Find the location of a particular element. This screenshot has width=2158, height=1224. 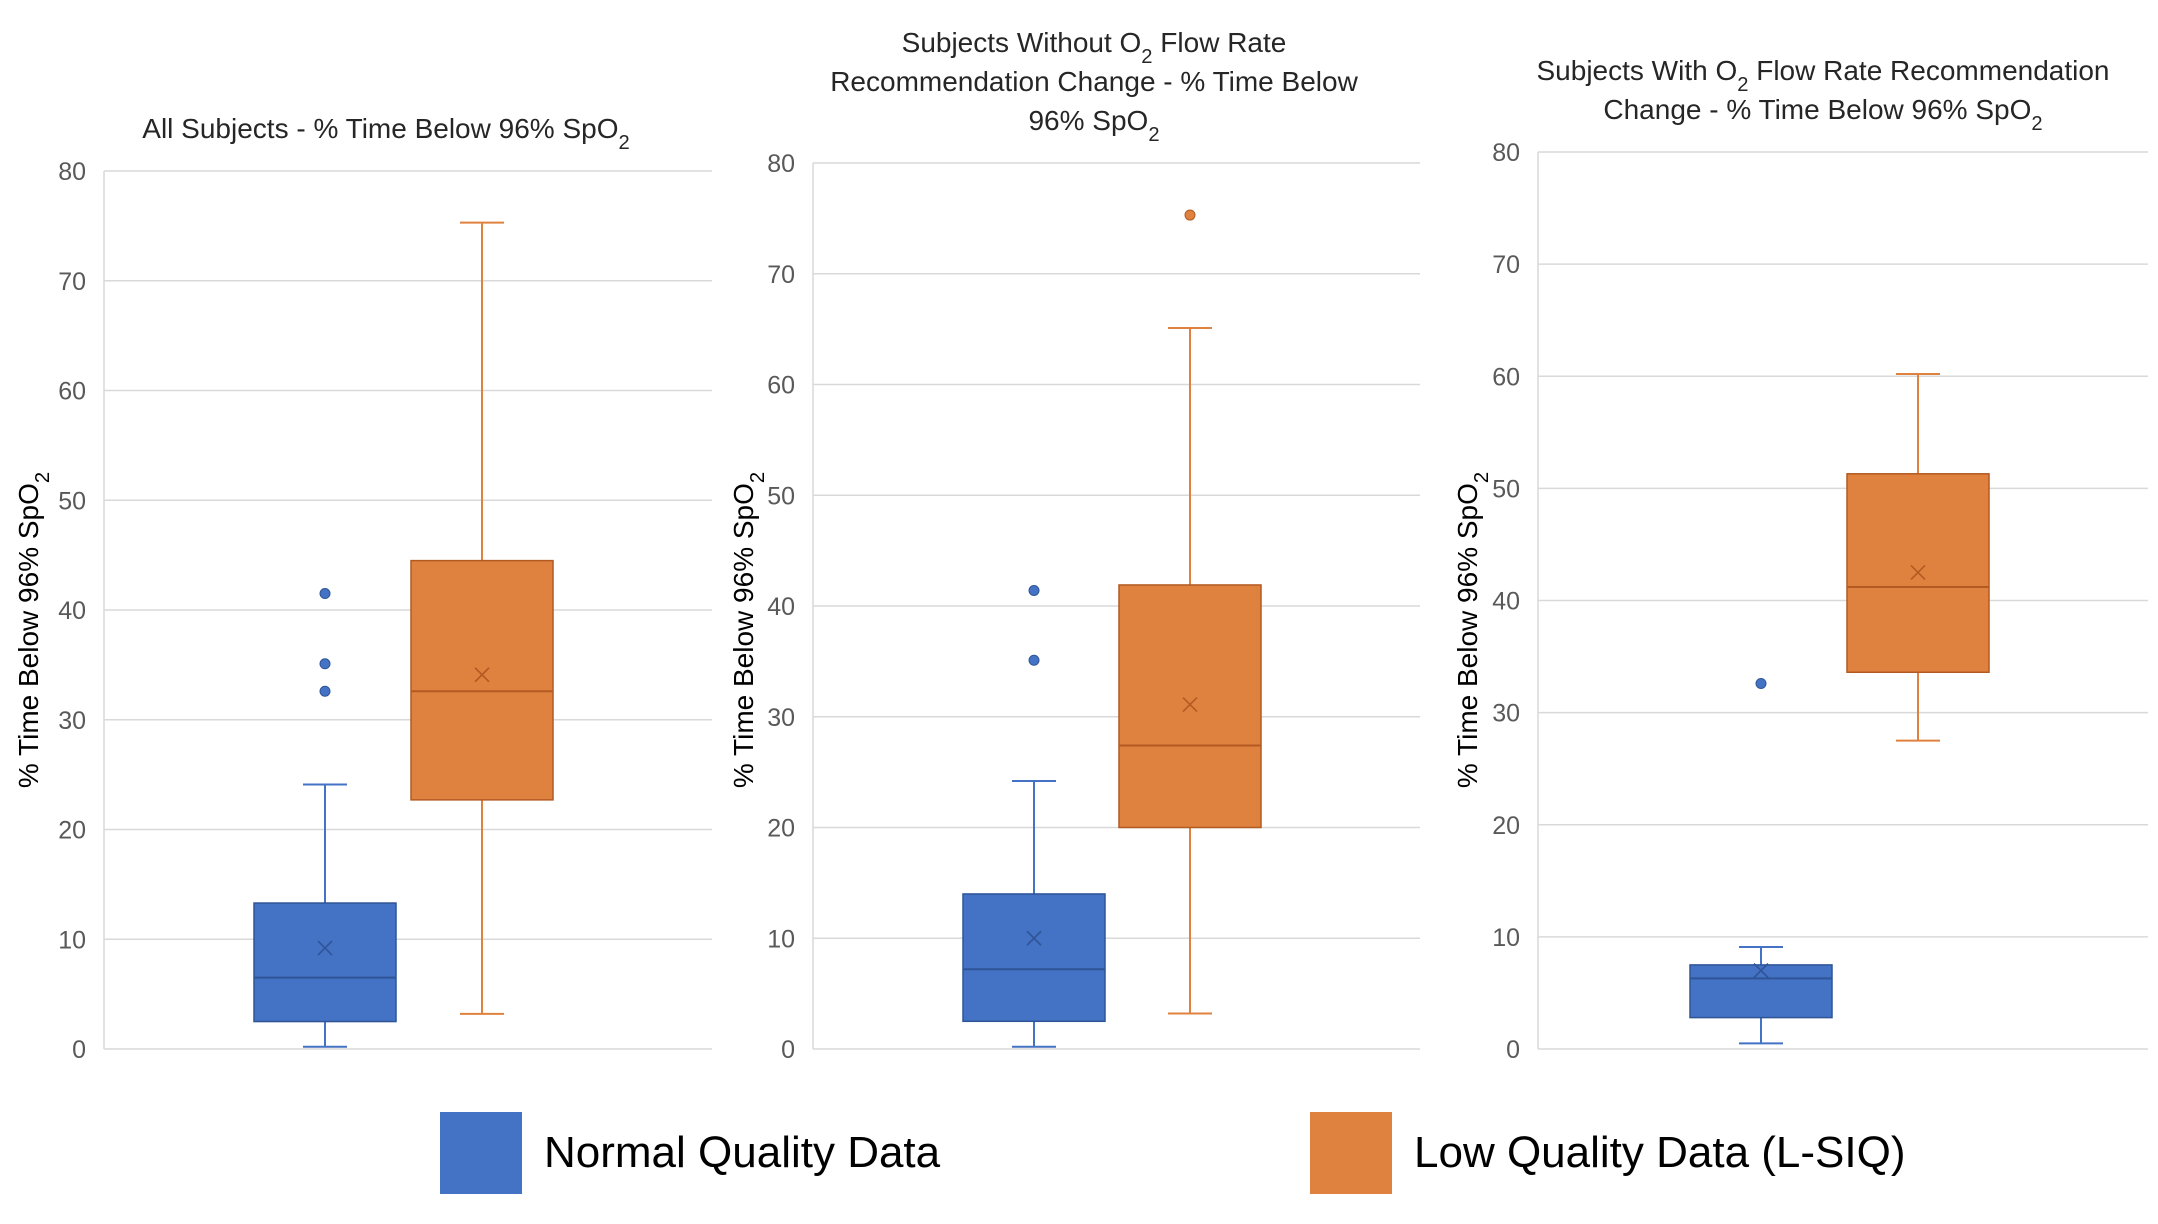

legend-item-normal-quality: Normal Quality Data is located at coordinates (690, 1153).